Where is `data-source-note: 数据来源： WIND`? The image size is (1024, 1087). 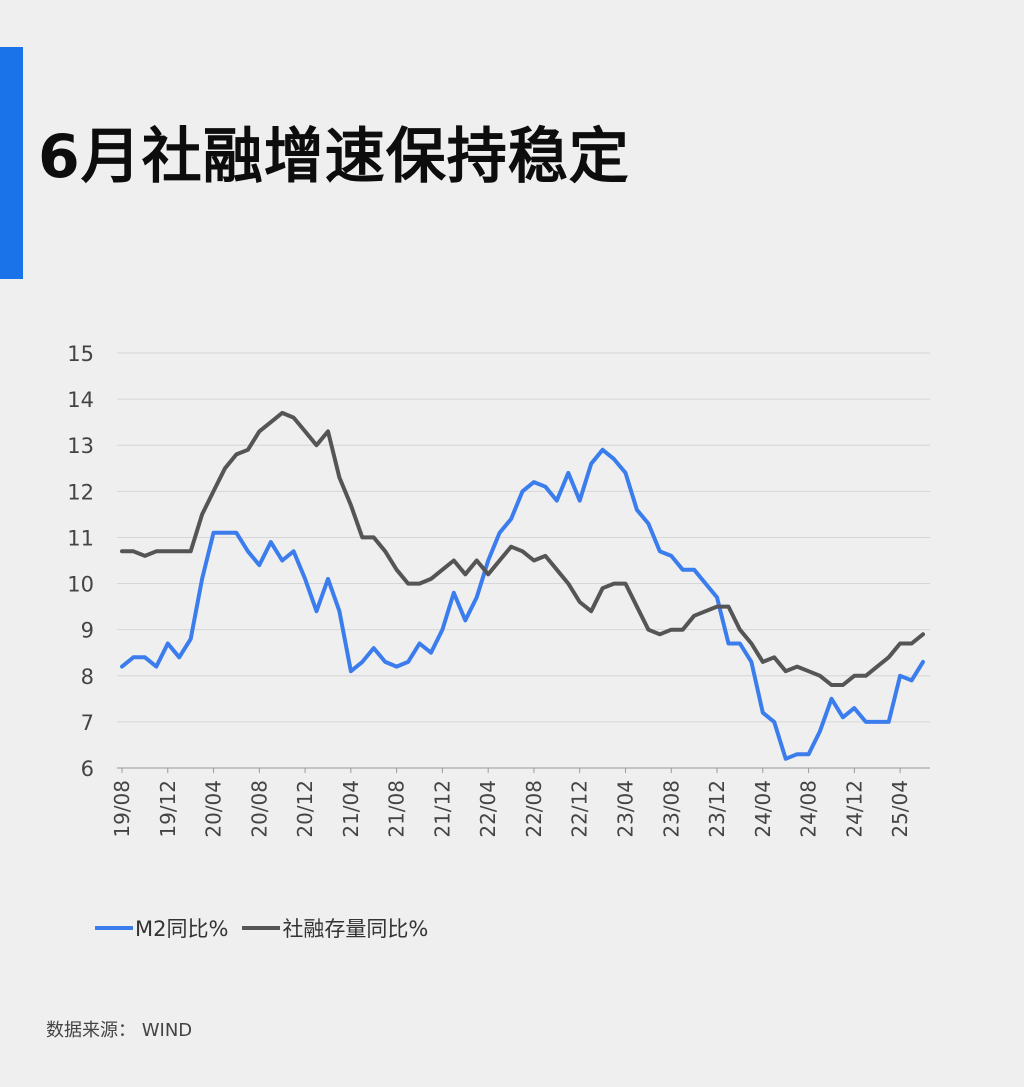
data-source-note: 数据来源： WIND is located at coordinates (119, 1030).